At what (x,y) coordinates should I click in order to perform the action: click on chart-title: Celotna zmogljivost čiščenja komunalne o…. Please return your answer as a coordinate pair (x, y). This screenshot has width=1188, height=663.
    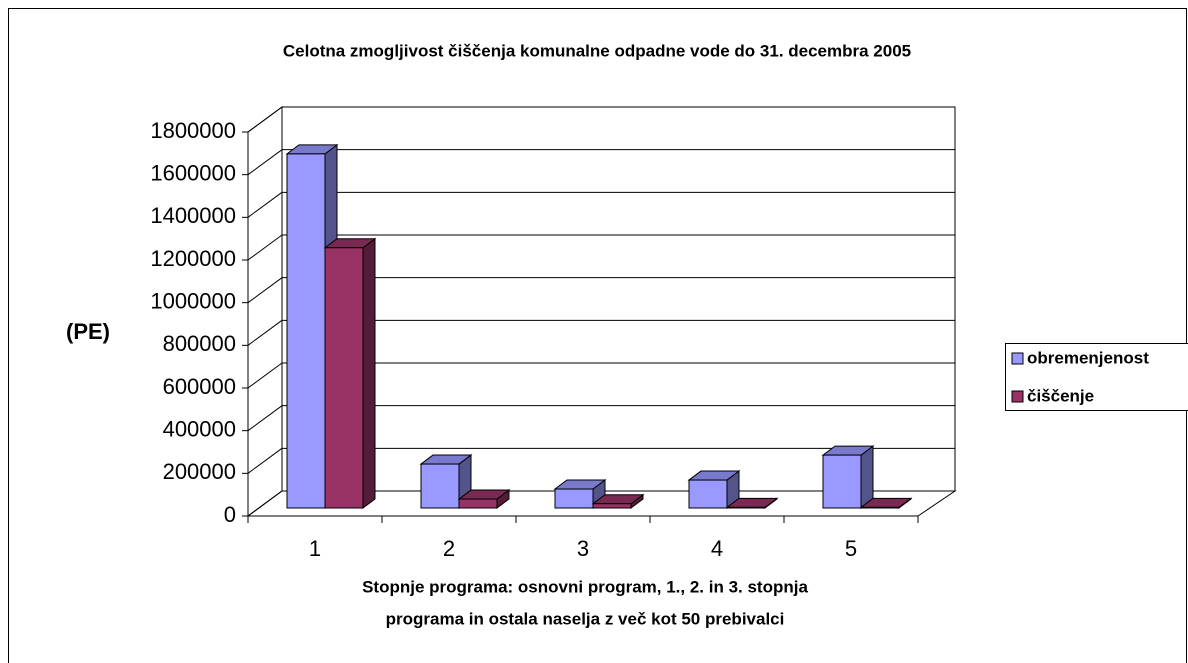
    Looking at the image, I should click on (597, 50).